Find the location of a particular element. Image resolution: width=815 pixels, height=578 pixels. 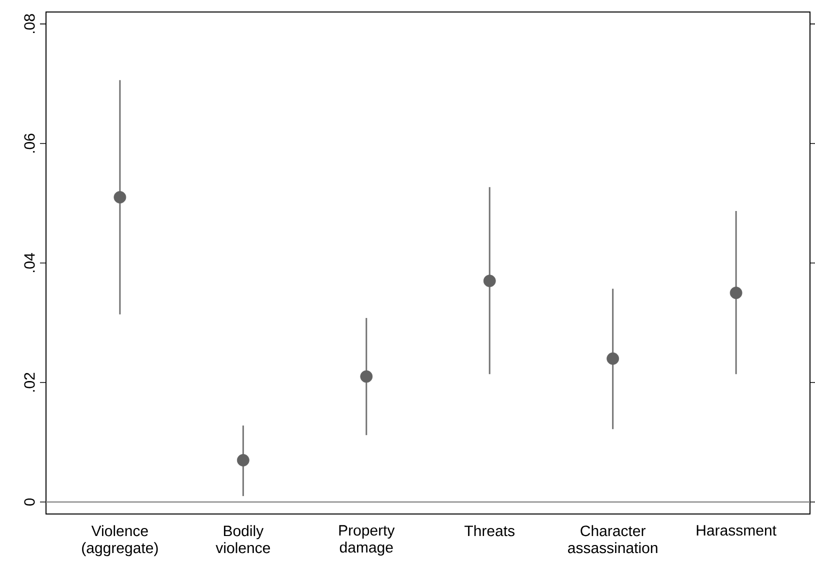

y-tick-label: .04 is located at coordinates (29, 262).